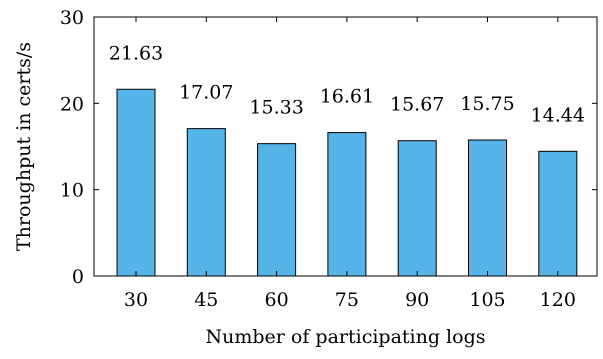  Describe the element at coordinates (206, 93) in the screenshot. I see `value-label-45: 17.07` at that location.